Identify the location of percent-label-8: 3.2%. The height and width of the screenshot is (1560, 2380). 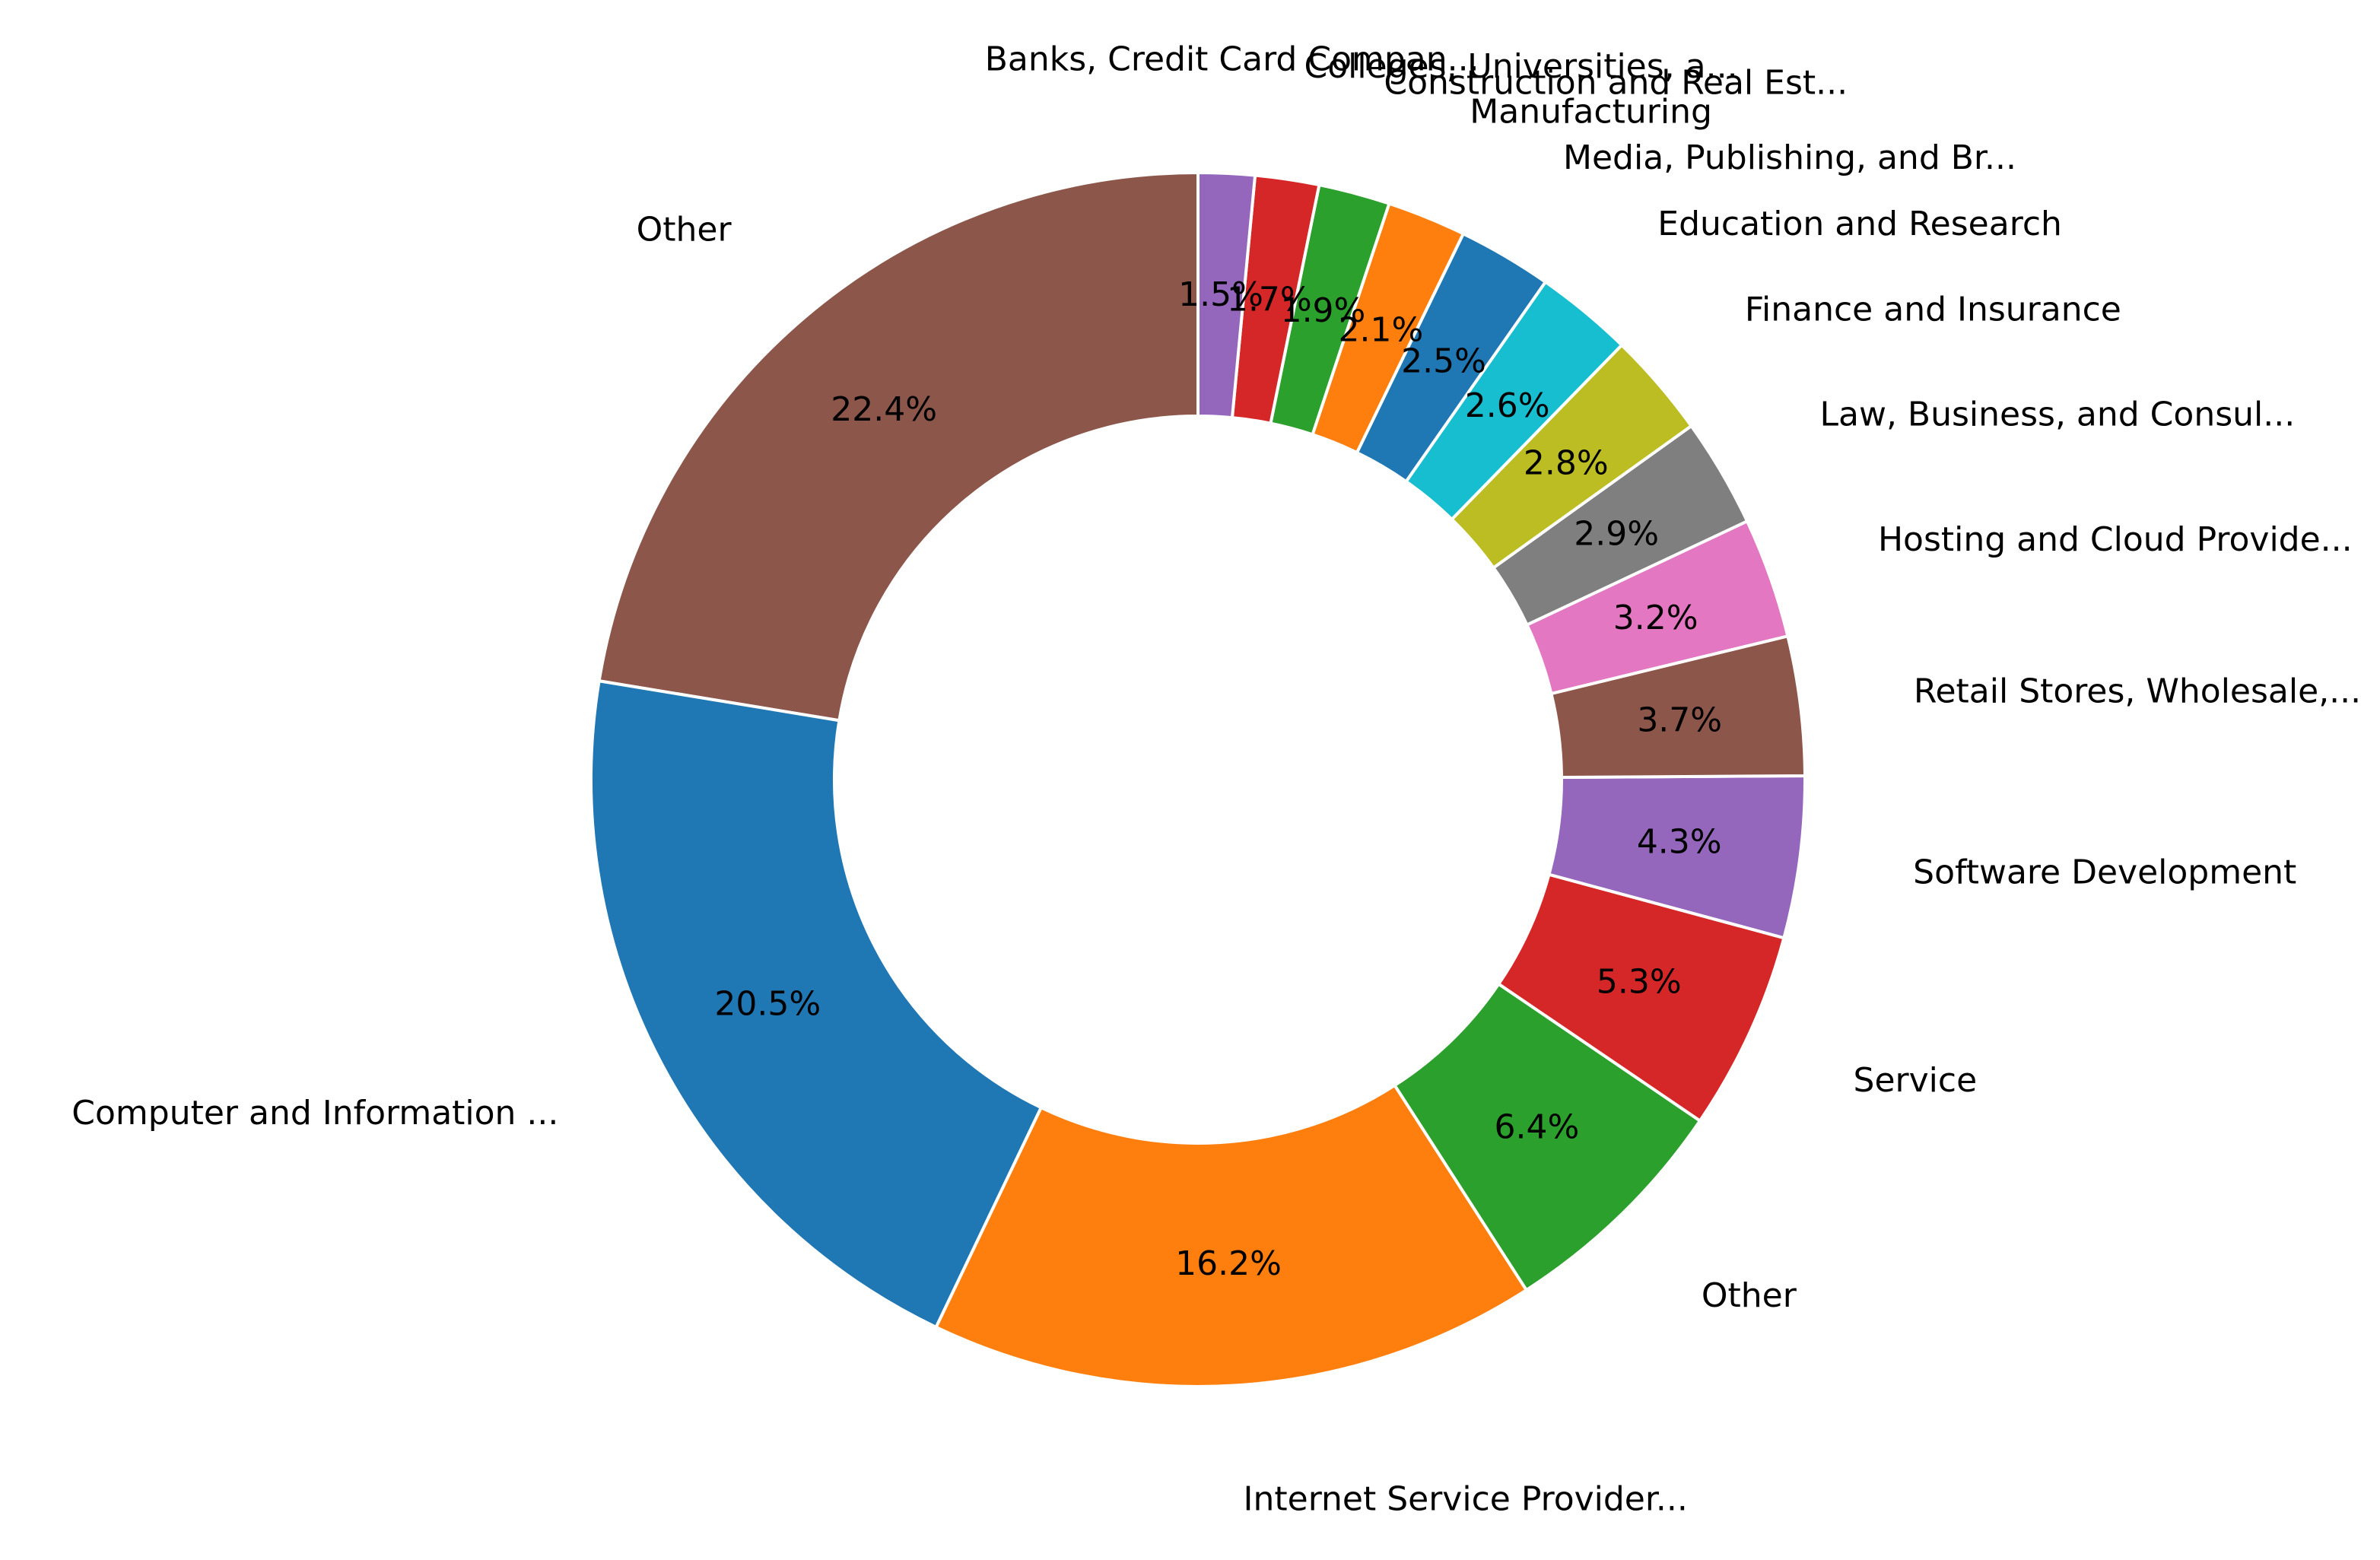
(1656, 618).